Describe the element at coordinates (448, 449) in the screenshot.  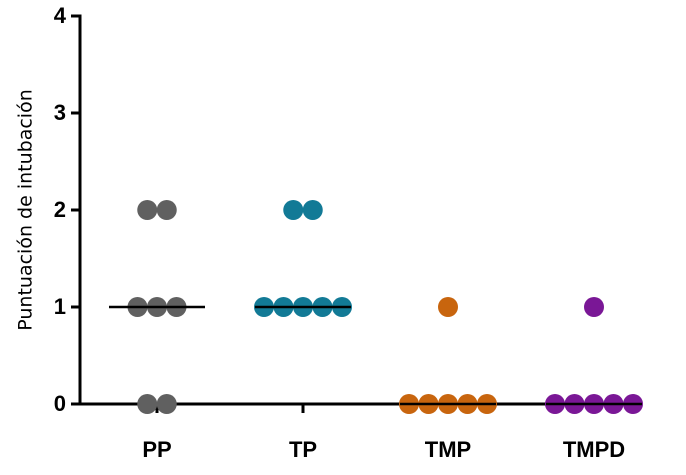
I see `x-tick-label: TMP` at that location.